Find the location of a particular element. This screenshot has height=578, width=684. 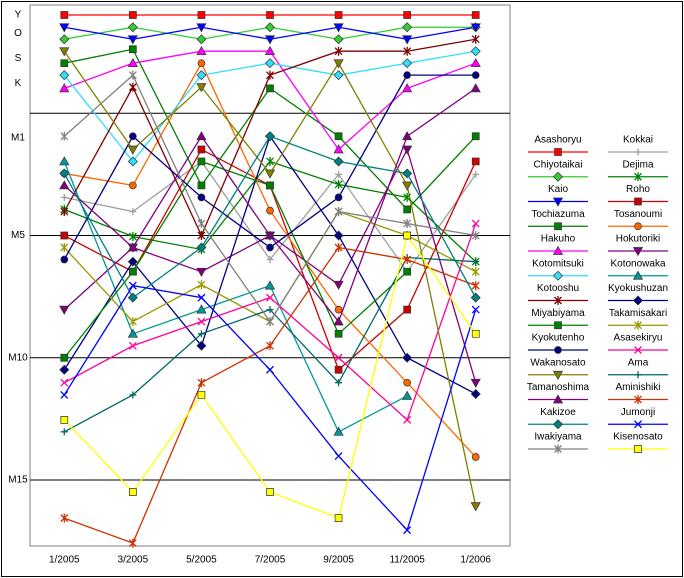

x-tick-label: 3/2005 is located at coordinates (133, 560).